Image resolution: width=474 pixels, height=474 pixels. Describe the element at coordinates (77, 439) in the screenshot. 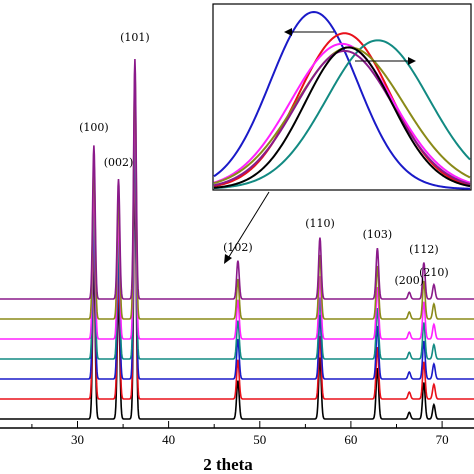

I see `x-tick-label-1: 30` at that location.